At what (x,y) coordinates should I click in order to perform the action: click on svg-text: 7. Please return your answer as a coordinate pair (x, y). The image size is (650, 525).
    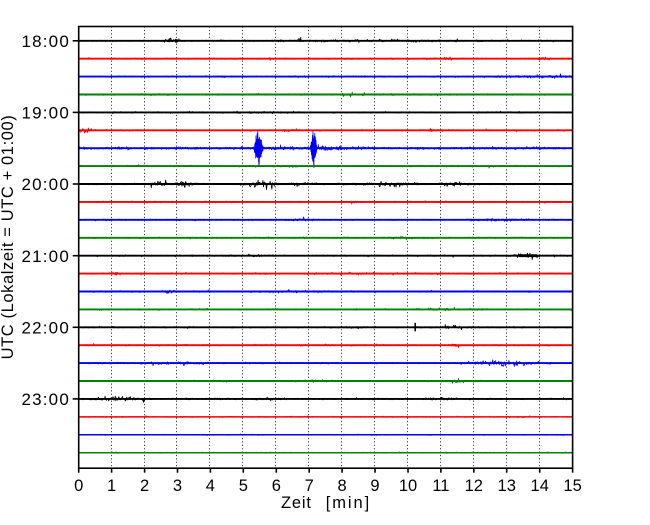
    Looking at the image, I should click on (309, 486).